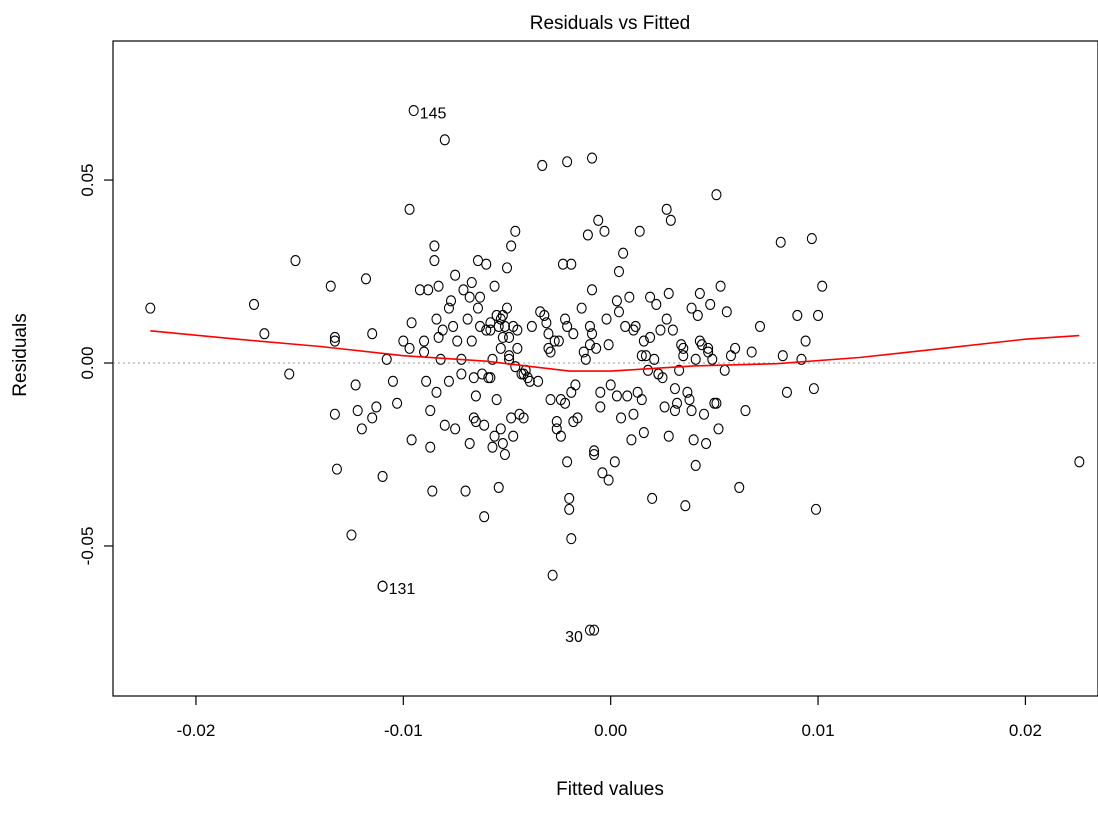  I want to click on point-labels: 145 131 30, so click(486, 375).